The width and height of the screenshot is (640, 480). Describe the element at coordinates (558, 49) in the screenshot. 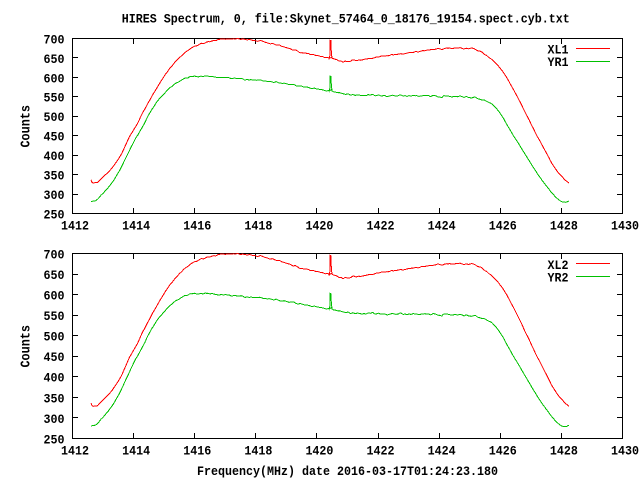

I see `svg-text: XL1` at that location.